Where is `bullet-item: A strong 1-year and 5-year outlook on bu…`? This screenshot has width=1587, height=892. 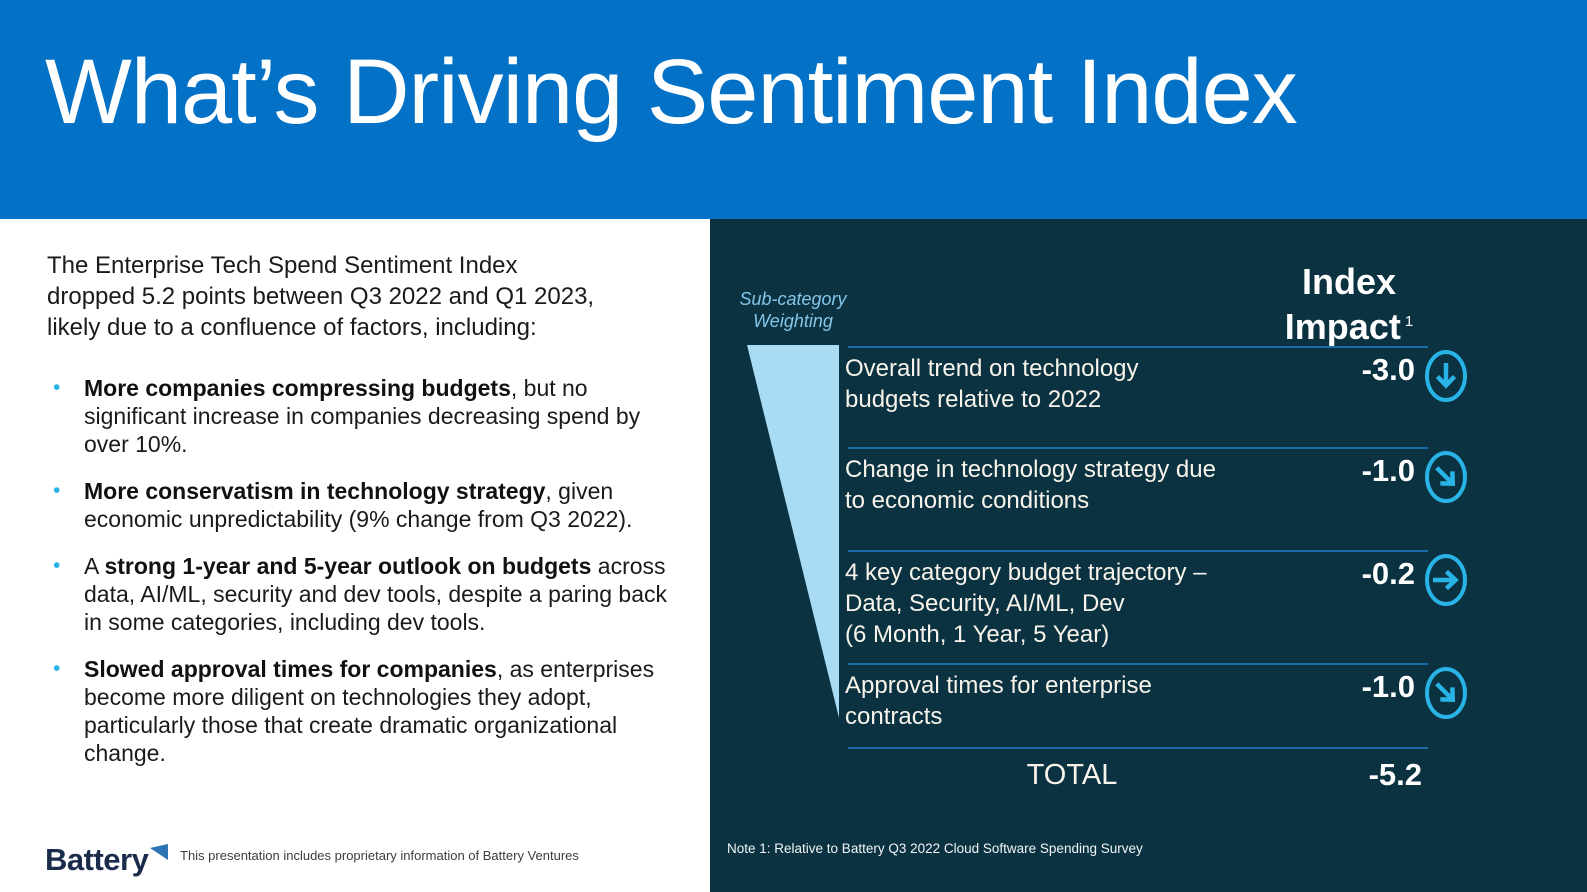
bullet-item: A strong 1-year and 5-year outlook on bu… is located at coordinates (367, 594).